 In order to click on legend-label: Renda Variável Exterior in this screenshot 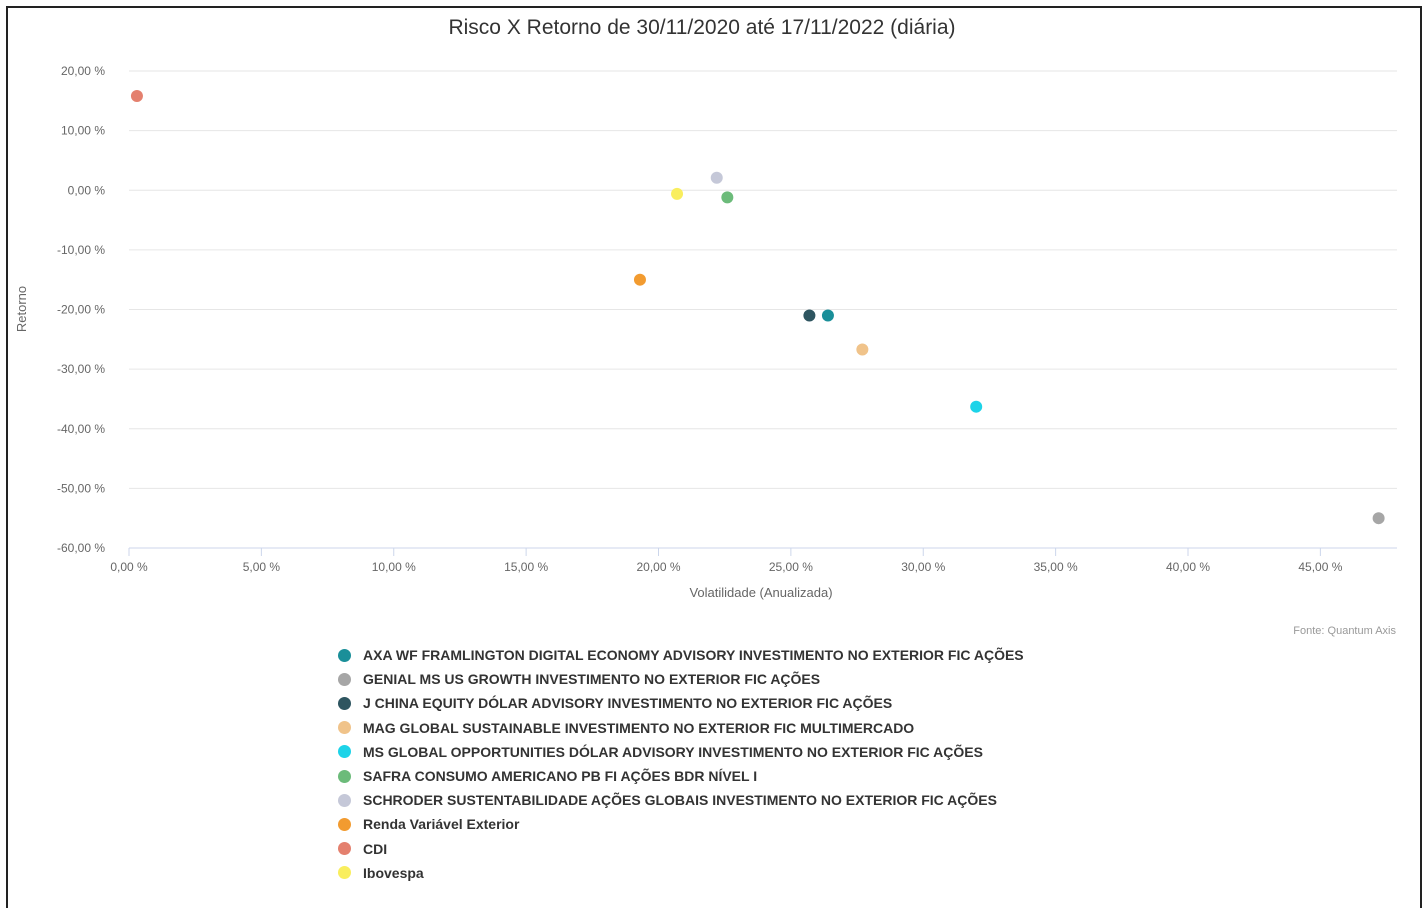, I will do `click(441, 824)`.